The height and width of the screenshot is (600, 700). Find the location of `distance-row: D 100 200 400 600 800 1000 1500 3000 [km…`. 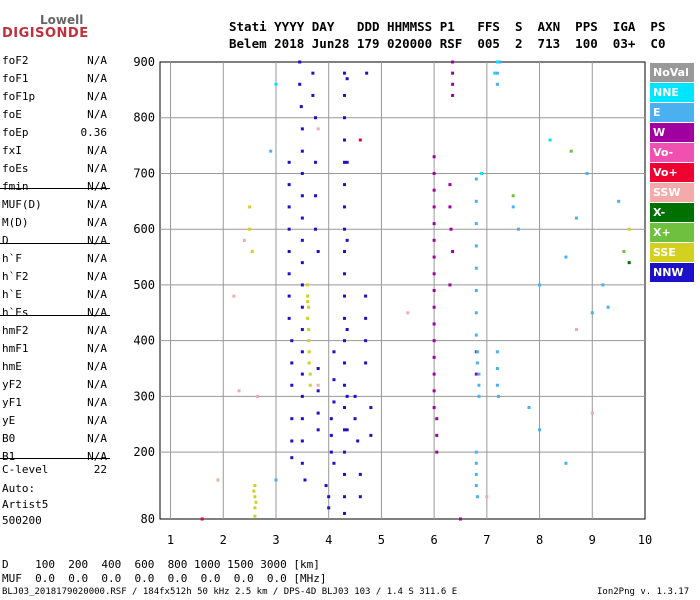

distance-row: D 100 200 400 600 800 1000 1500 3000 [km… is located at coordinates (161, 564).